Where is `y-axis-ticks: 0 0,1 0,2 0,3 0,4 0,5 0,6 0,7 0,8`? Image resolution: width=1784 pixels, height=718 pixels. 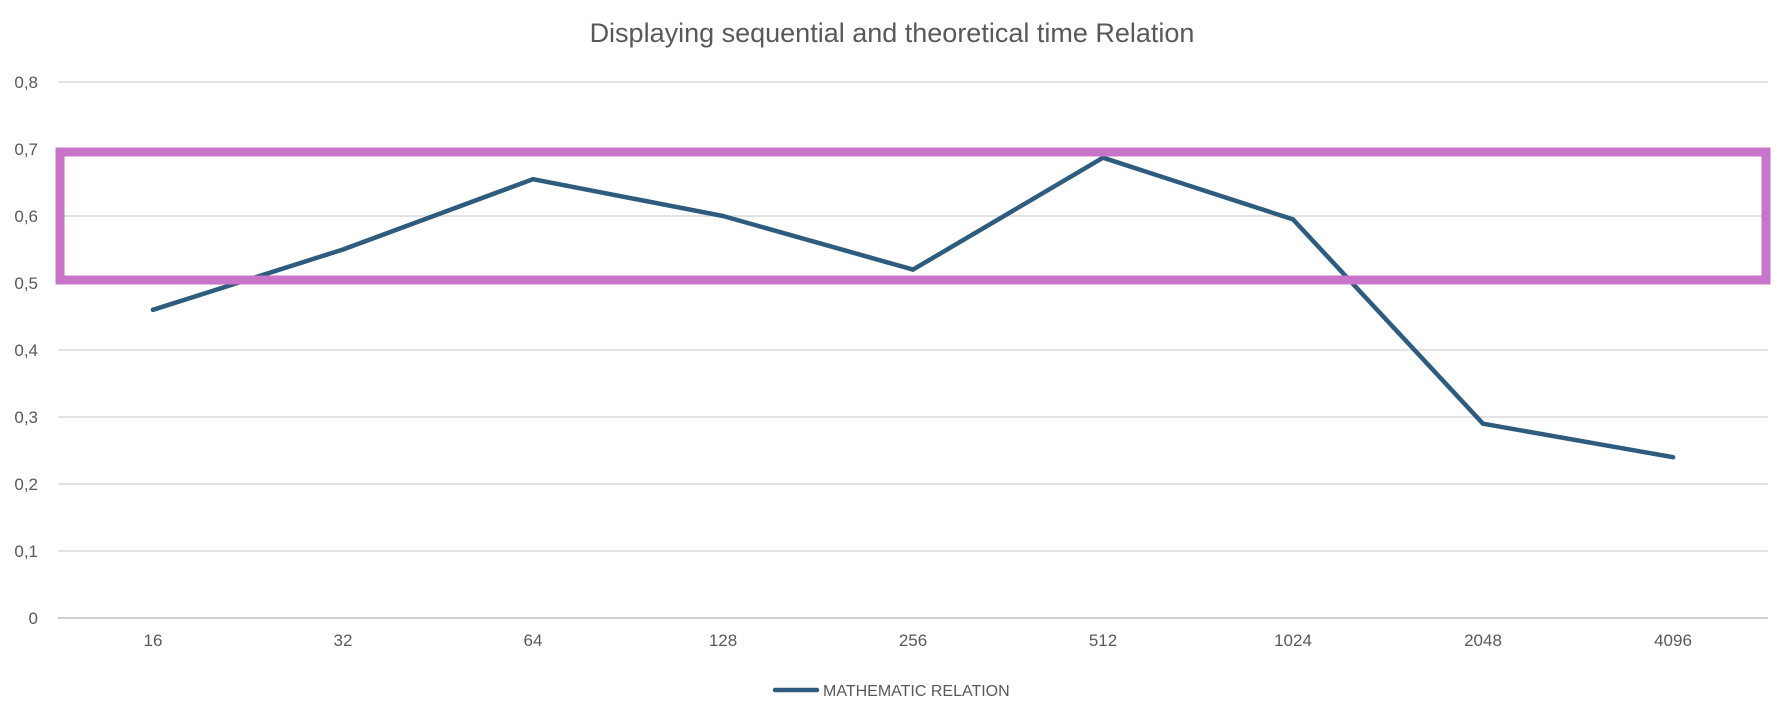
y-axis-ticks: 0 0,1 0,2 0,3 0,4 0,5 0,6 0,7 0,8 is located at coordinates (26, 350).